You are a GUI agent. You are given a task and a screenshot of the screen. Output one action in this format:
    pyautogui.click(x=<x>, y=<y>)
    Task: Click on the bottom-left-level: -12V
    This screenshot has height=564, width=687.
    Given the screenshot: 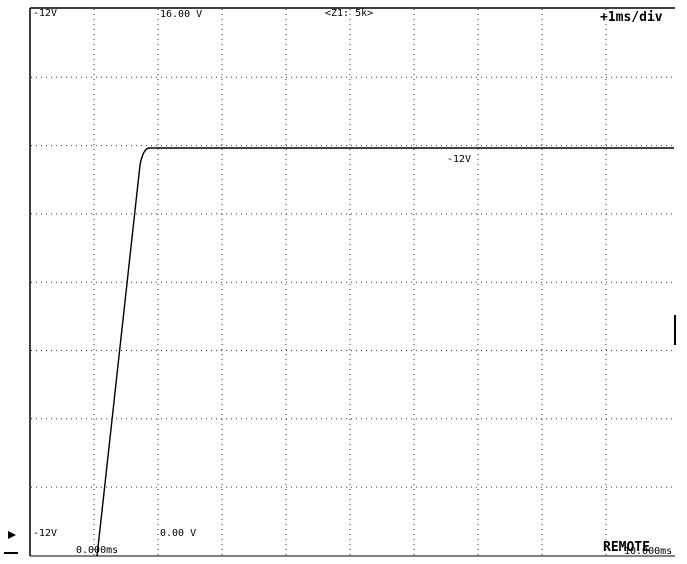 What is the action you would take?
    pyautogui.click(x=45, y=533)
    